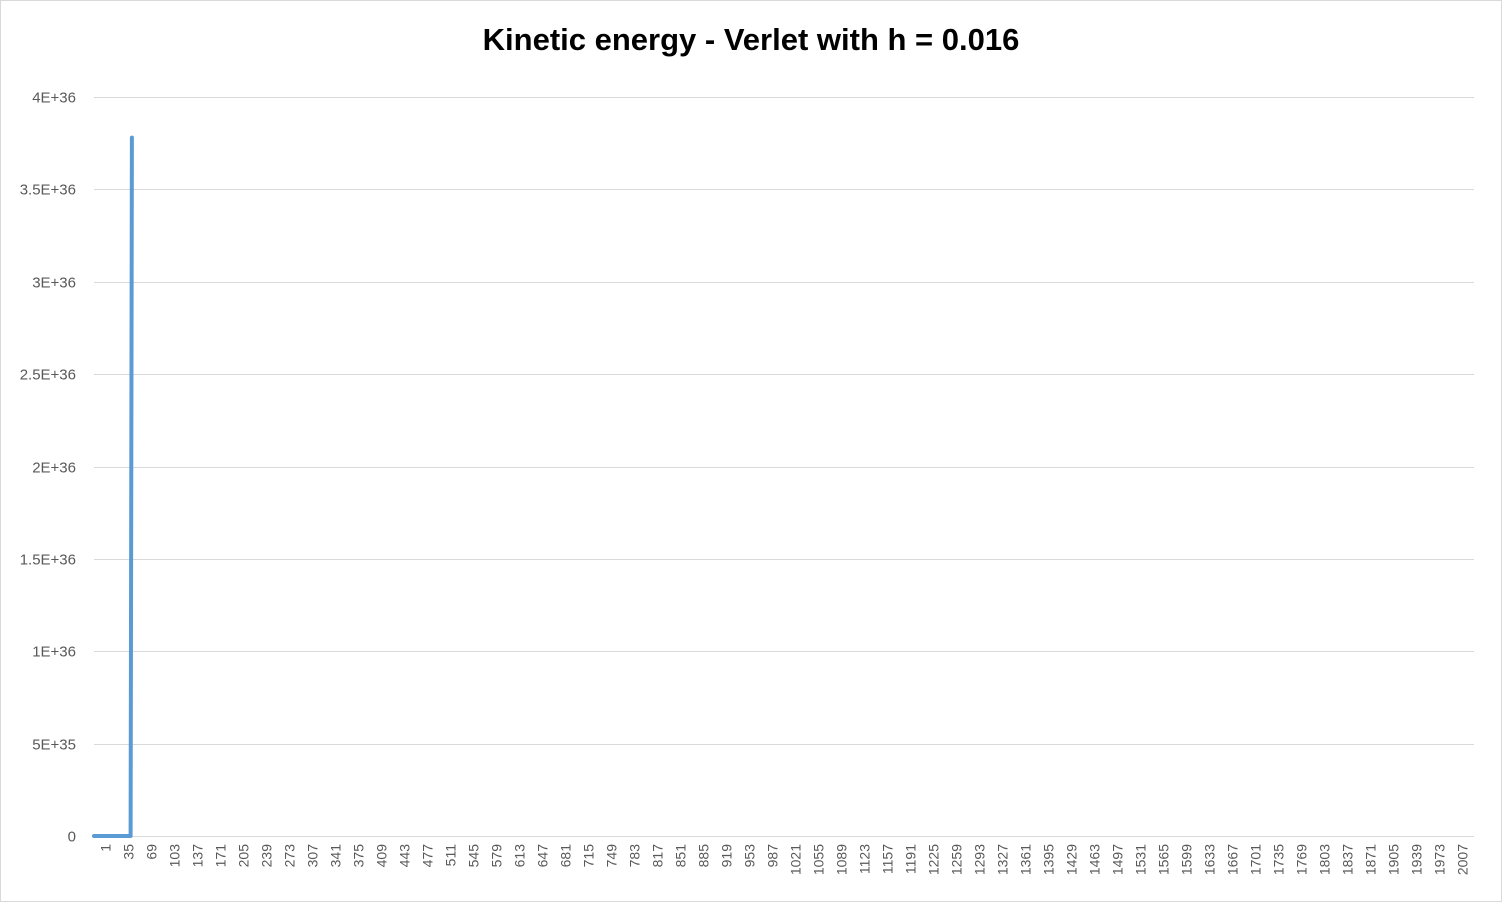 Image resolution: width=1502 pixels, height=902 pixels. I want to click on x-tick-label: 1089, so click(842, 859).